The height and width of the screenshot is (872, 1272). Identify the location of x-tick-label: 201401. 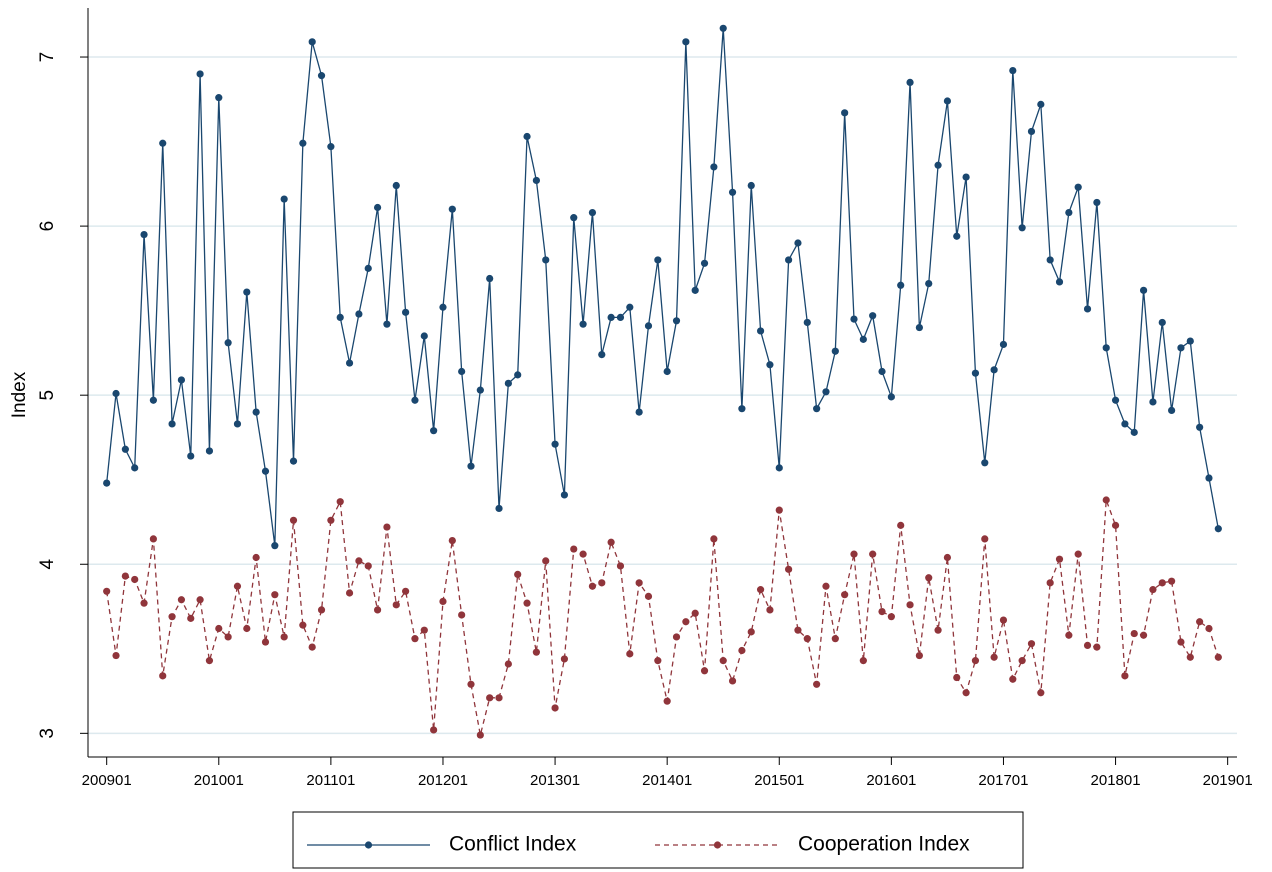
(667, 780).